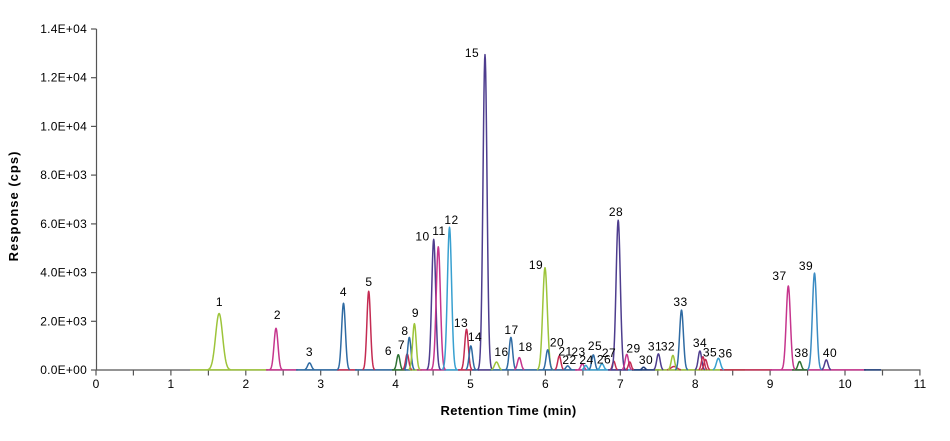  Describe the element at coordinates (801, 353) in the screenshot. I see `svg-text: 38` at that location.